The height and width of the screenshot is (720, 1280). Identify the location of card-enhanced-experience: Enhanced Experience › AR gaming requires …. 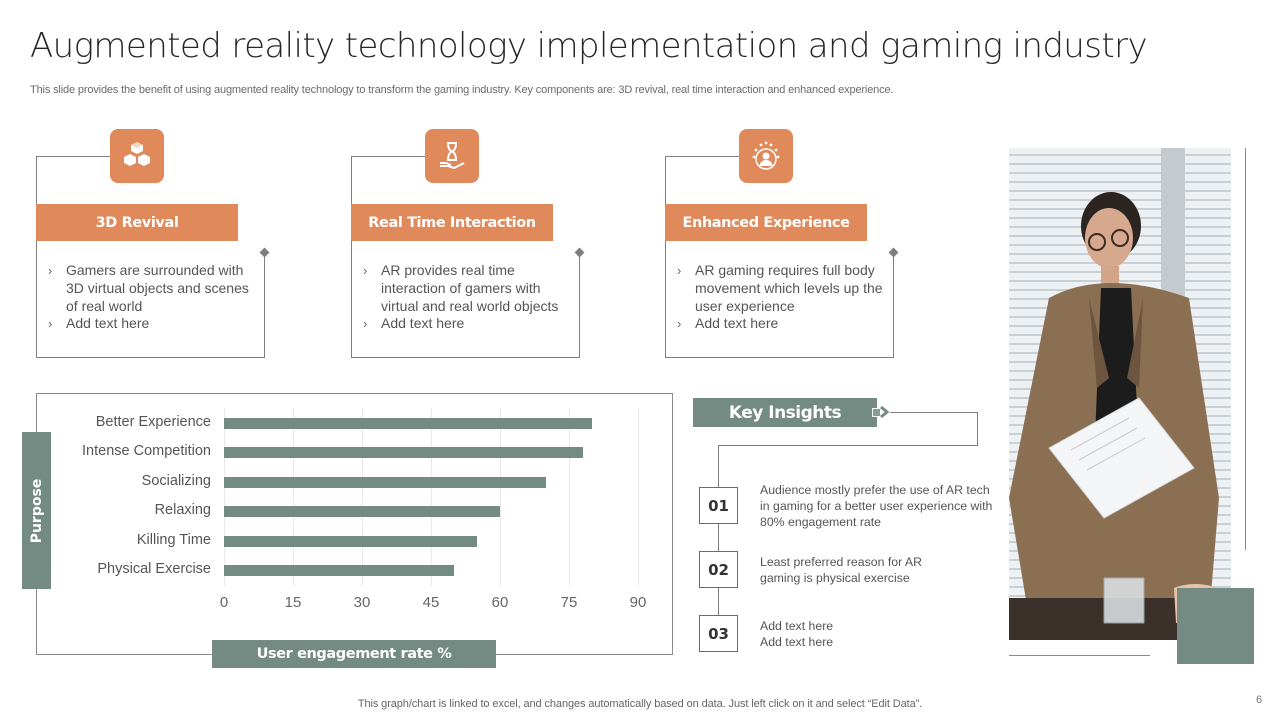
(785, 249).